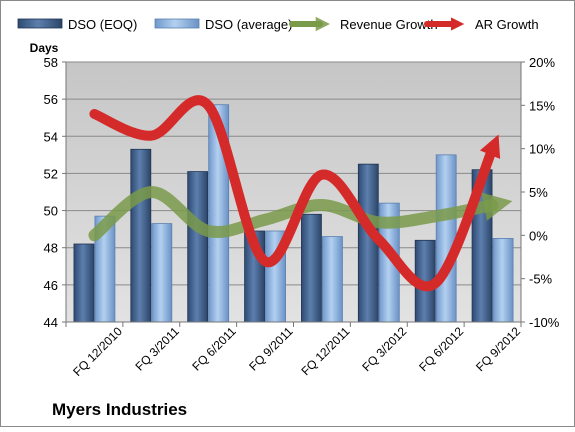  I want to click on left-tick-label: 56, so click(51, 99).